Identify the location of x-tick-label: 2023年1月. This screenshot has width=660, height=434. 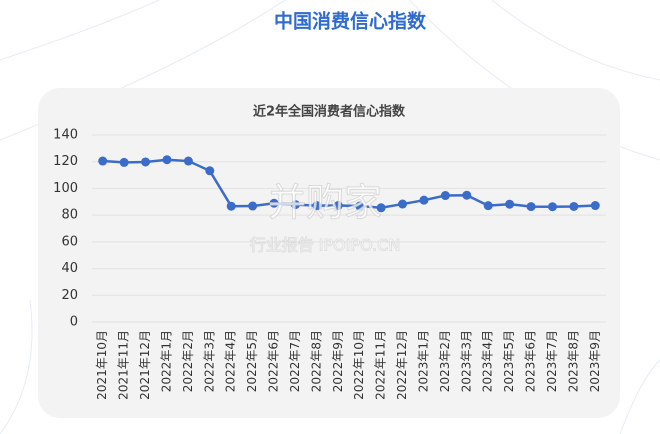
(423, 361).